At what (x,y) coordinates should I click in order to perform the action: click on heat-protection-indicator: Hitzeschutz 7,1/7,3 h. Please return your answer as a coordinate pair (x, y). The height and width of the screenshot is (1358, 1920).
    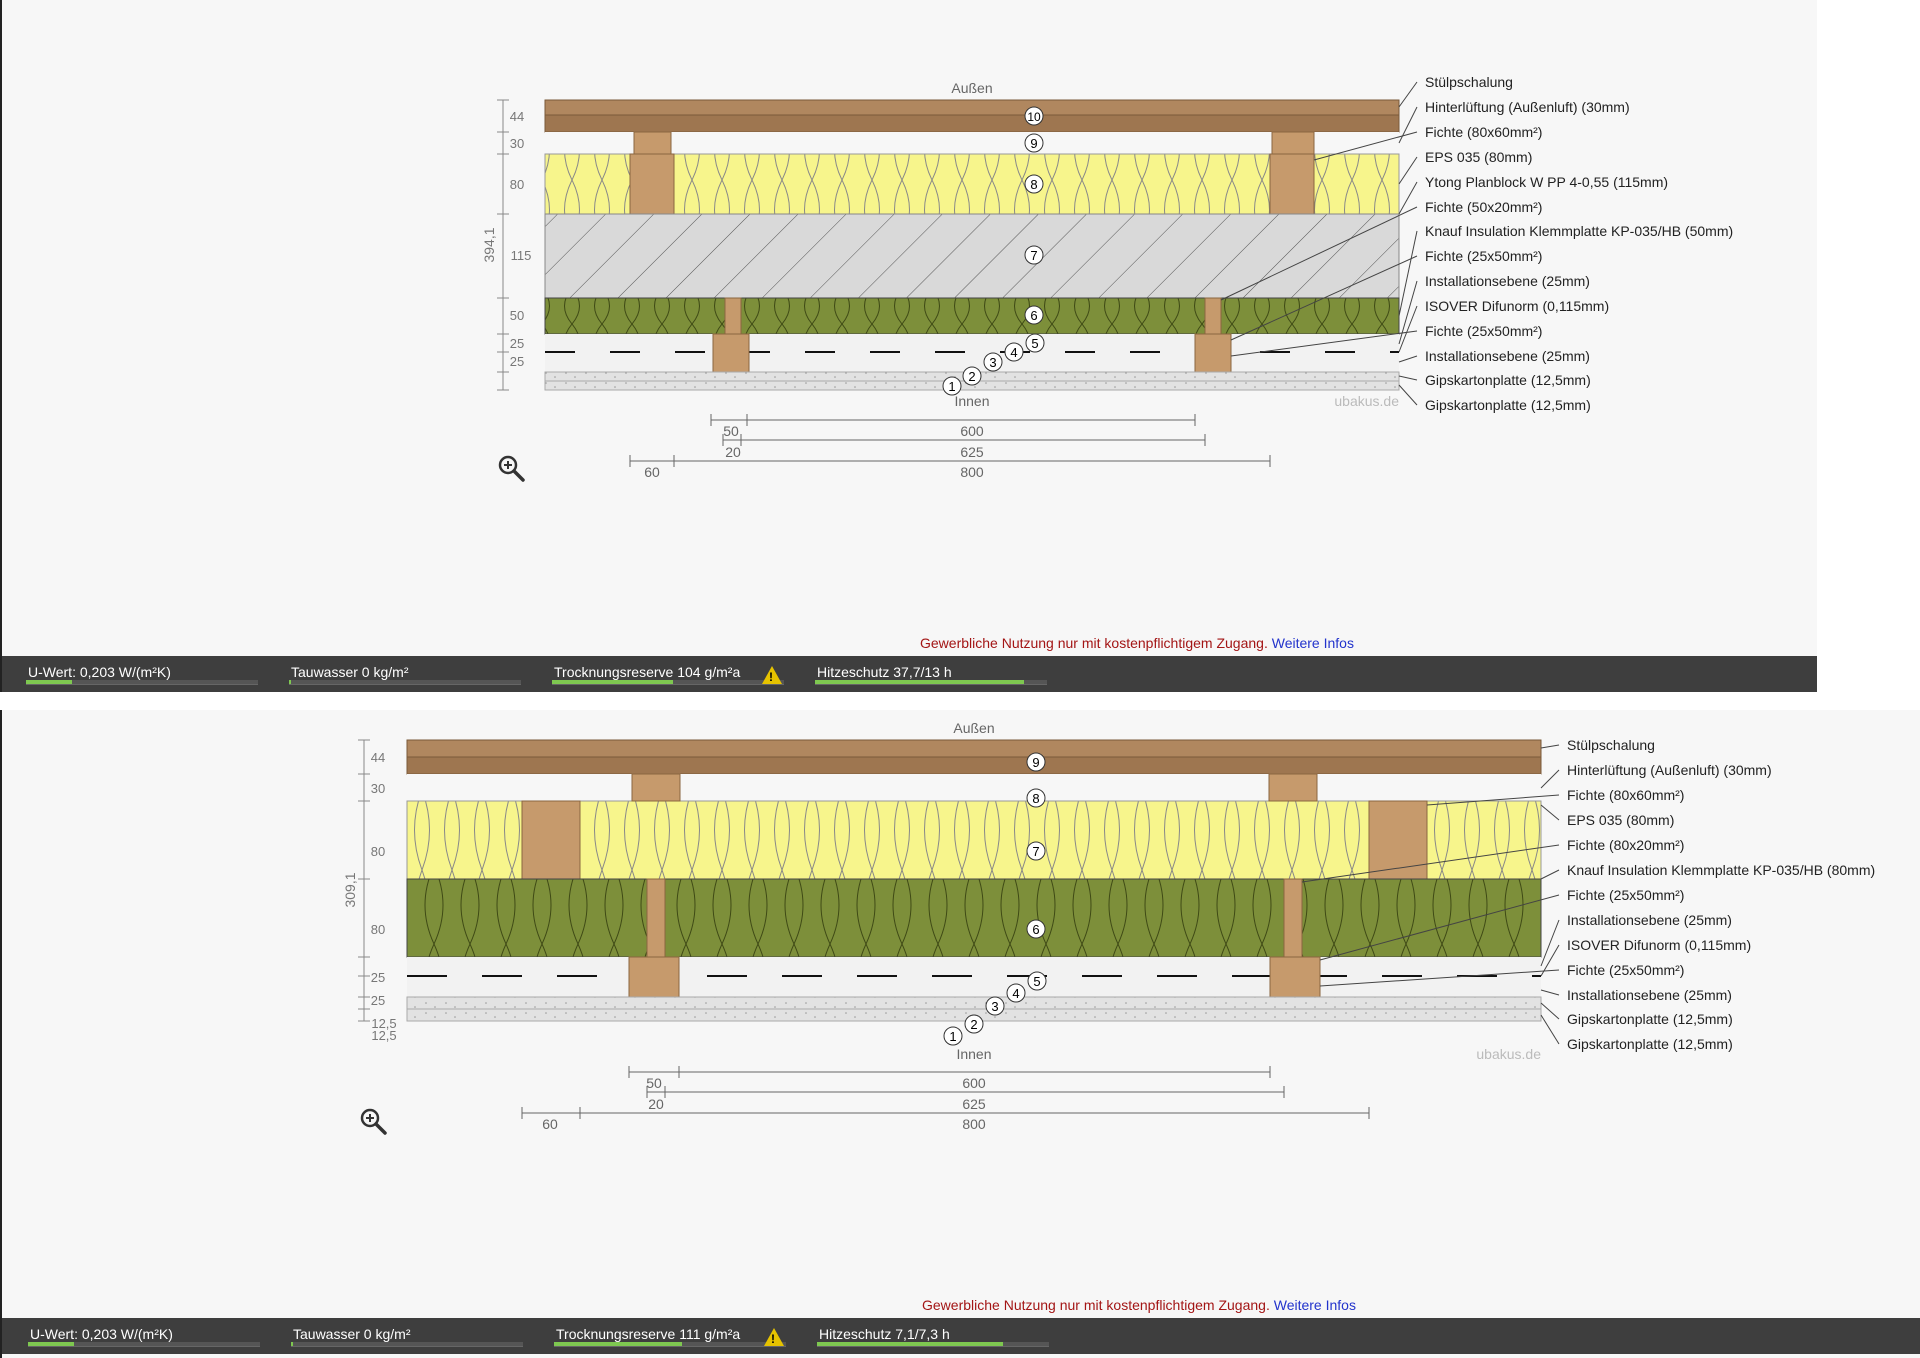
    Looking at the image, I should click on (933, 1337).